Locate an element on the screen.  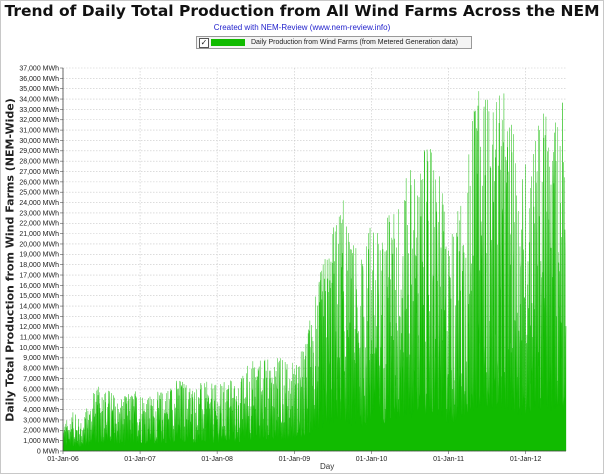
y-tick-label: 29,000 MWh is located at coordinates (39, 151).